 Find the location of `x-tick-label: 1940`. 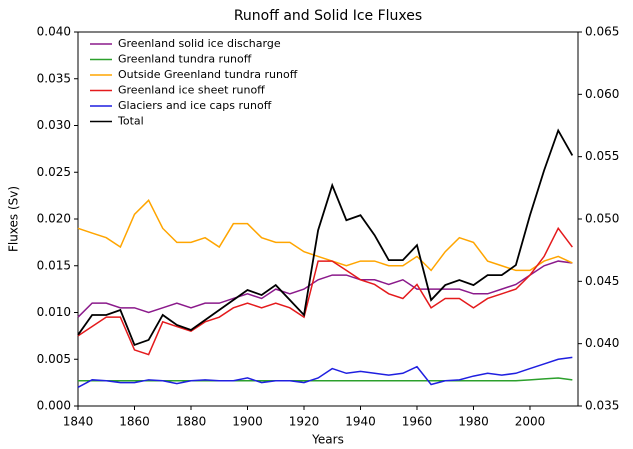

x-tick-label: 1940 is located at coordinates (360, 422).